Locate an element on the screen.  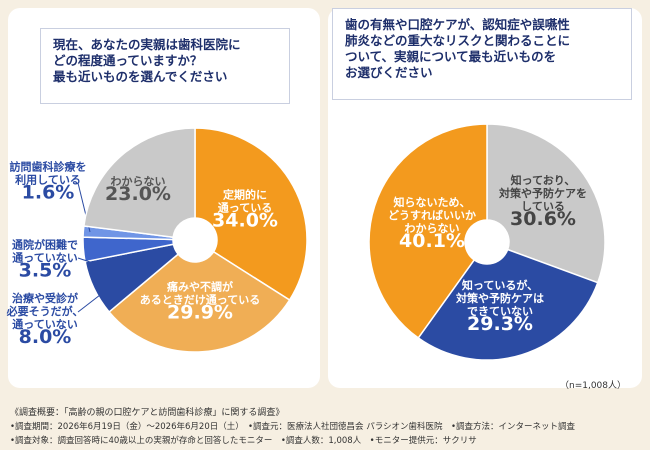
slice-label: 知っているが、 対策や予防ケアは できていない 29.3% is located at coordinates (500, 307).